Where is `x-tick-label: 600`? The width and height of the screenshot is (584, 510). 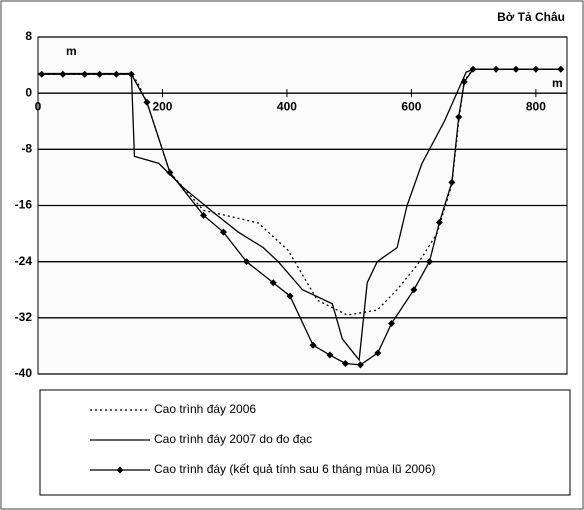
x-tick-label: 600 is located at coordinates (411, 106).